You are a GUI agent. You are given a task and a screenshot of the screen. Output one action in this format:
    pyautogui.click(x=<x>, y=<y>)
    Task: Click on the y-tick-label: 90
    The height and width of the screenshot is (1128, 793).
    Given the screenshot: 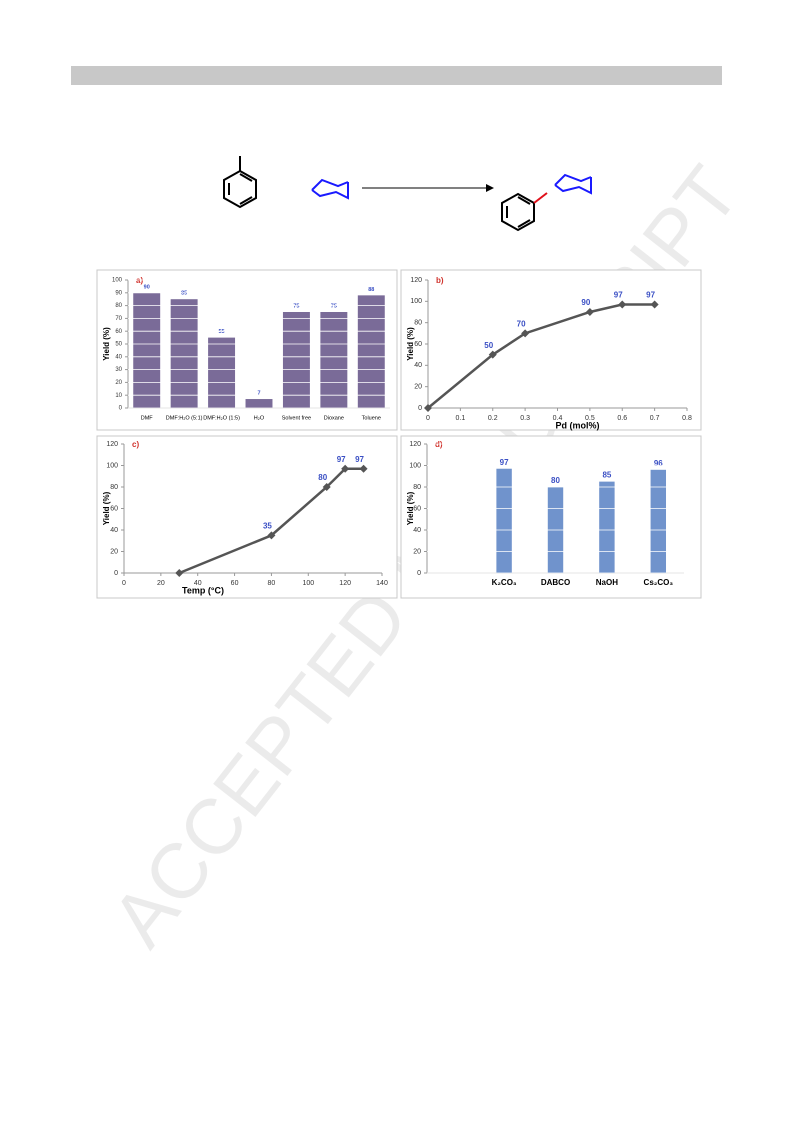 What is the action you would take?
    pyautogui.click(x=118, y=293)
    